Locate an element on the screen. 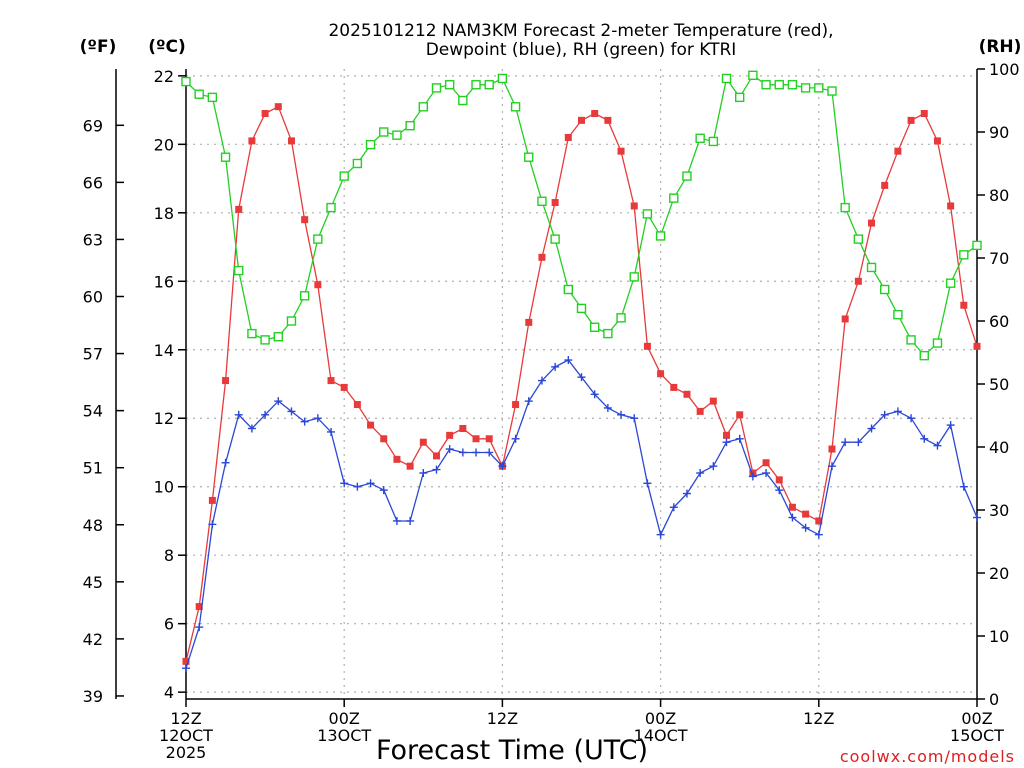 Image resolution: width=1024 pixels, height=768 pixels. fahrenheit-tick-label: 66 is located at coordinates (93, 182).